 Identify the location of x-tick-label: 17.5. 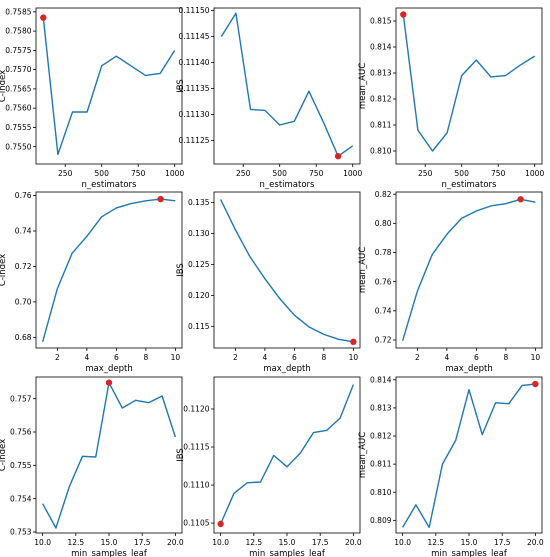
(320, 542).